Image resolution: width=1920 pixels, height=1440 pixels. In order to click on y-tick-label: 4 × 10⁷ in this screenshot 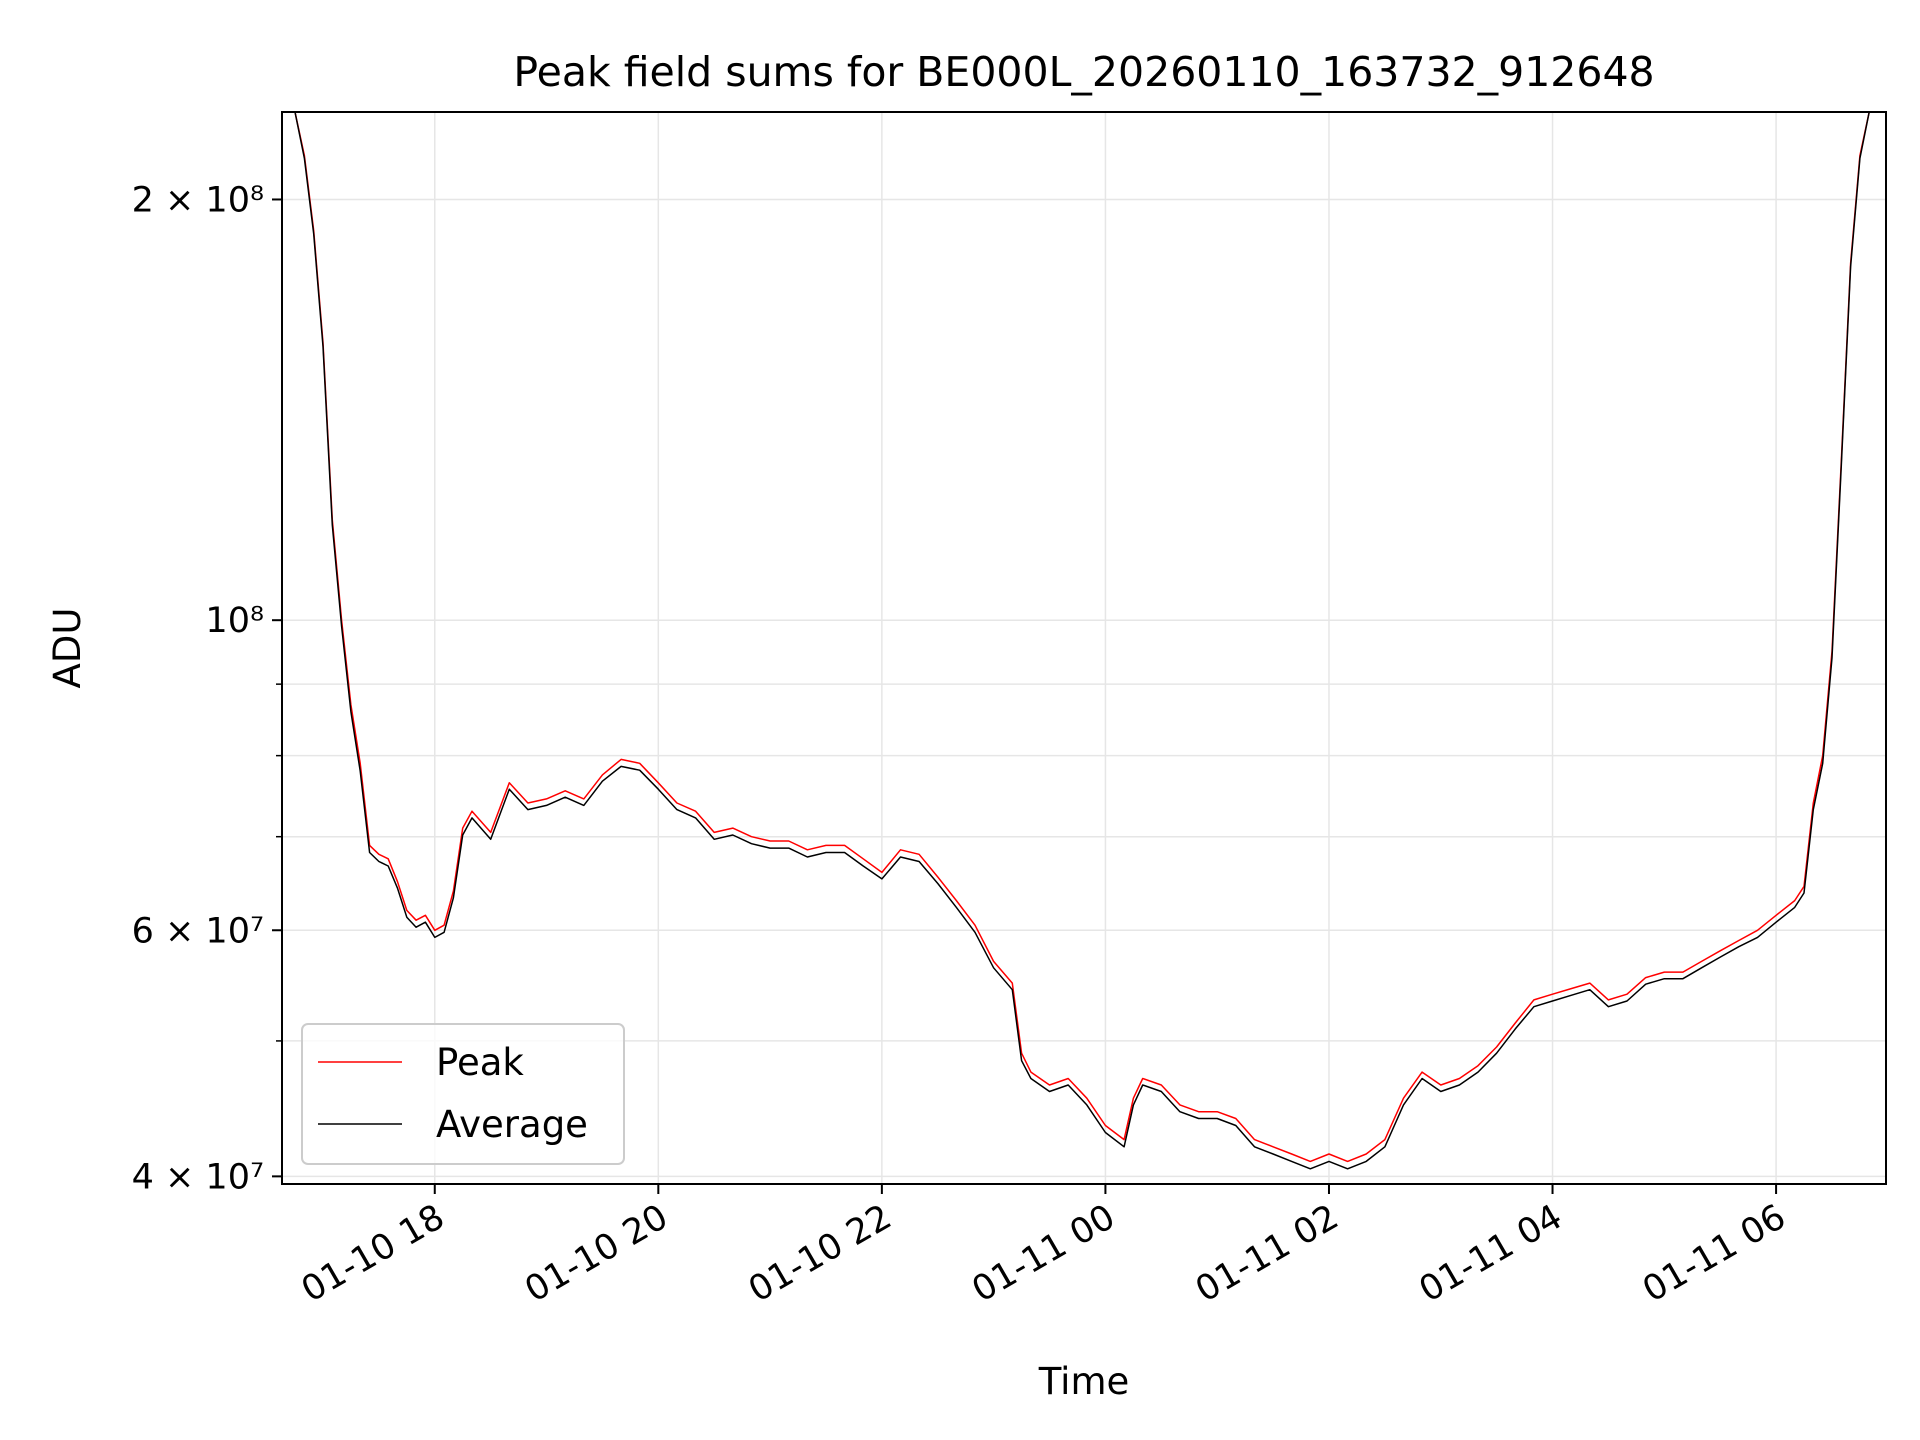, I will do `click(198, 1177)`.